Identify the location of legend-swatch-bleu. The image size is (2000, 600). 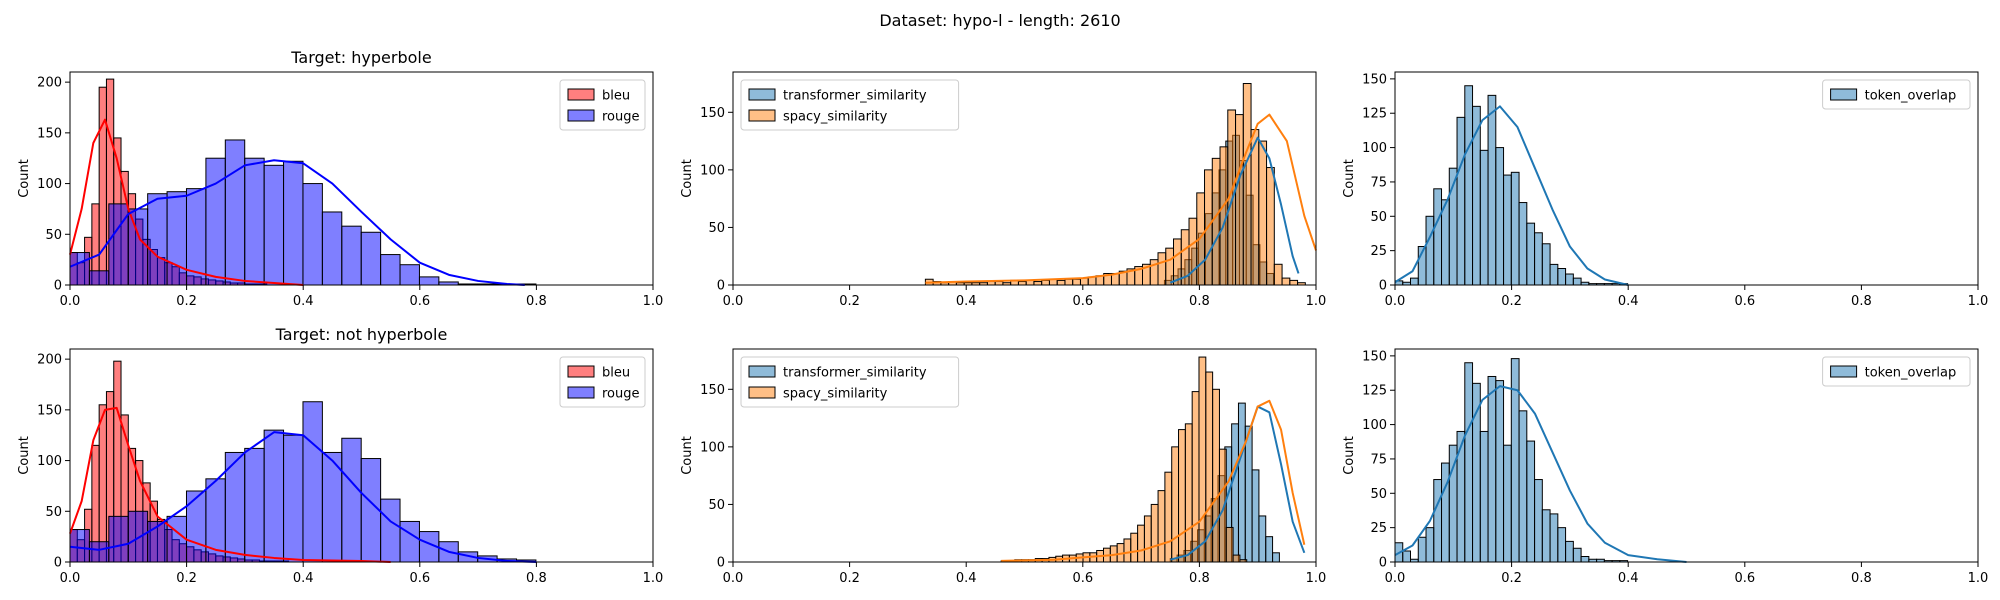
(581, 371).